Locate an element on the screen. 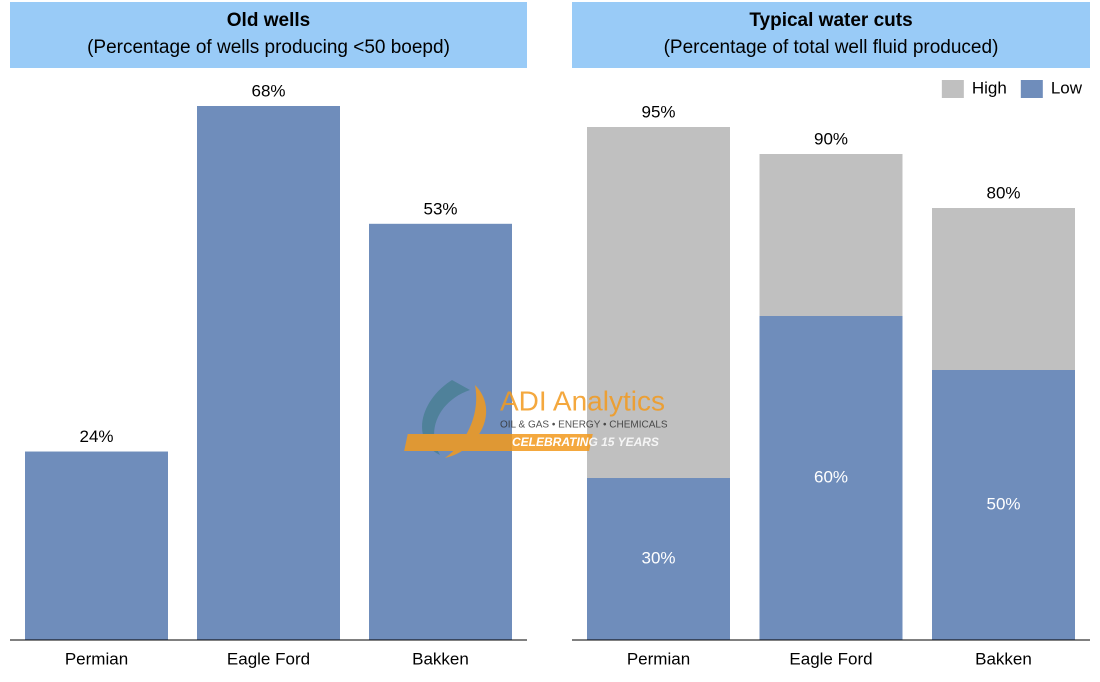 The width and height of the screenshot is (1100, 682). watermark-badge: CELEBRATING 15 YEARS is located at coordinates (585, 442).